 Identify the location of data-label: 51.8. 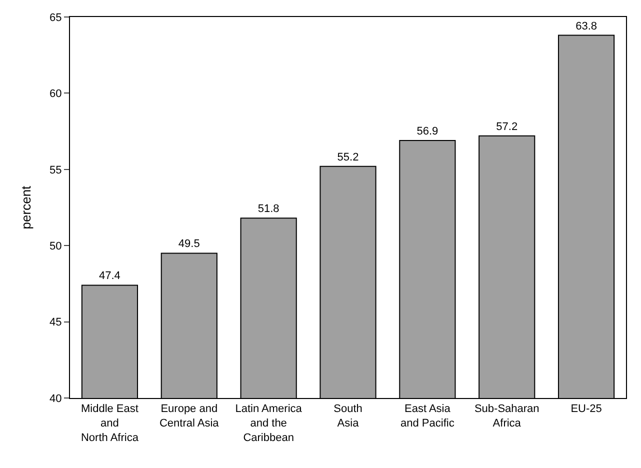
(269, 209).